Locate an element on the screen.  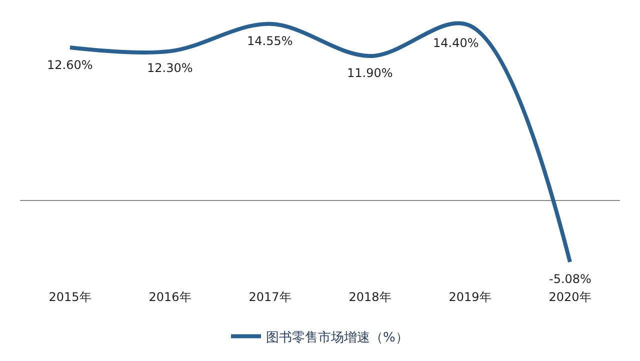
x-tick-label: 2020年 is located at coordinates (570, 297).